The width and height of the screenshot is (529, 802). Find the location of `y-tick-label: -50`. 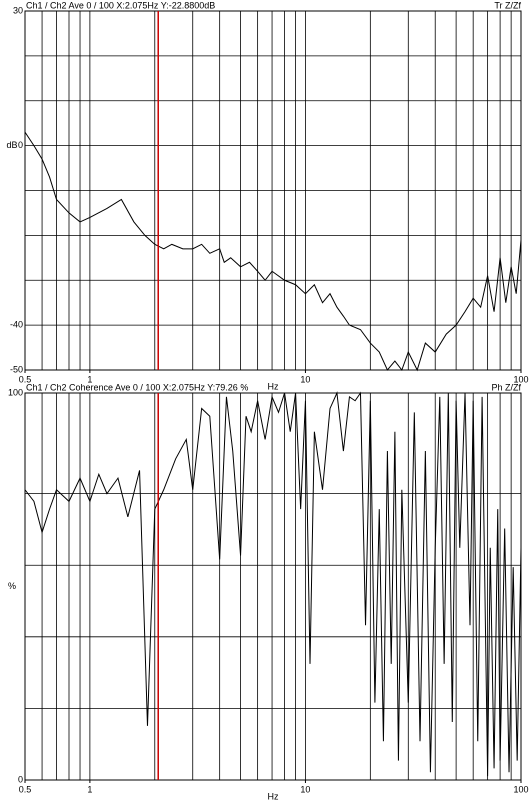

y-tick-label: -50 is located at coordinates (16, 369).